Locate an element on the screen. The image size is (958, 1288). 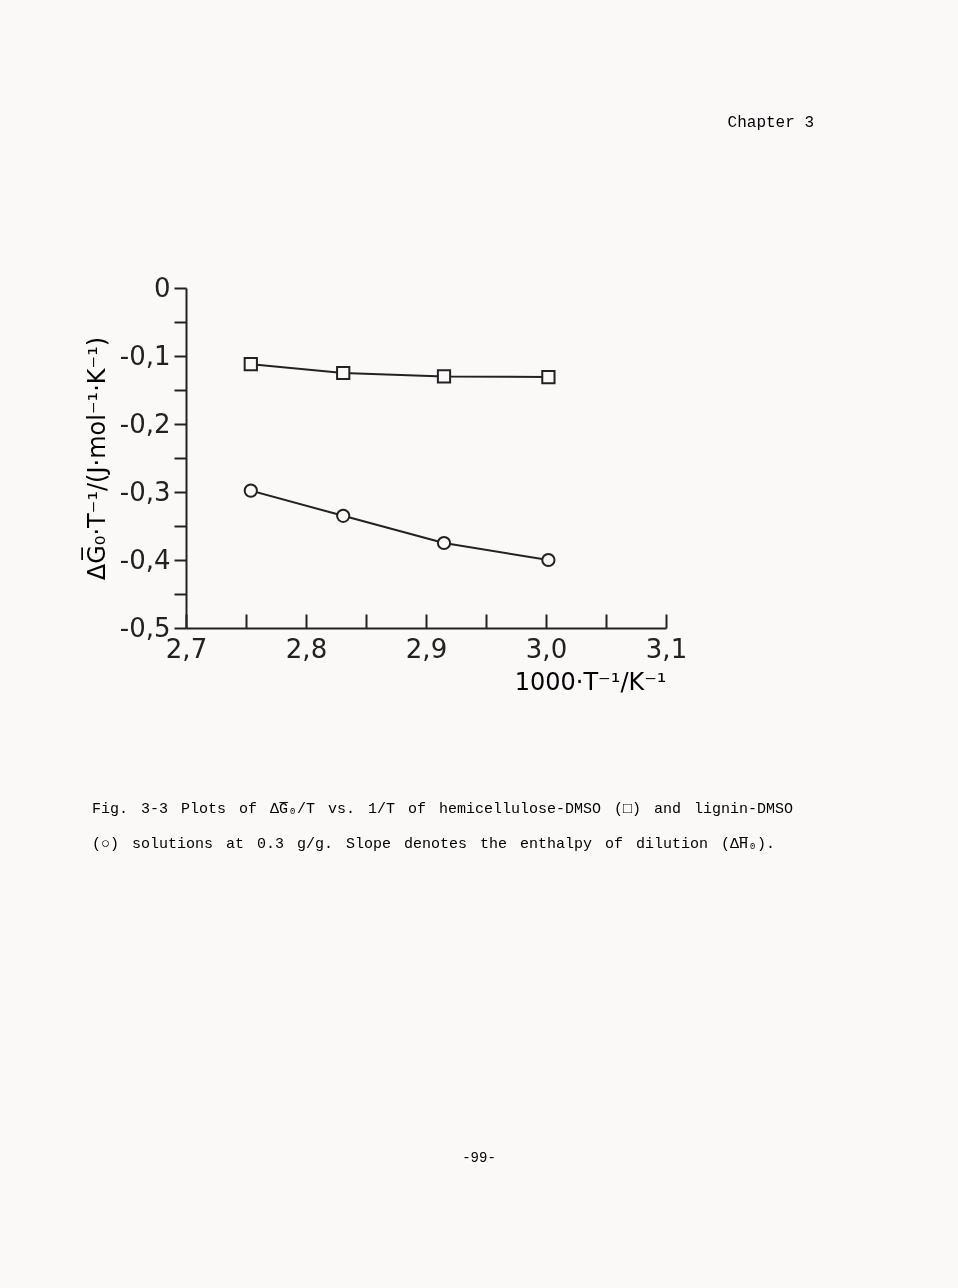
y-tick-label: -0,1 is located at coordinates (145, 355).